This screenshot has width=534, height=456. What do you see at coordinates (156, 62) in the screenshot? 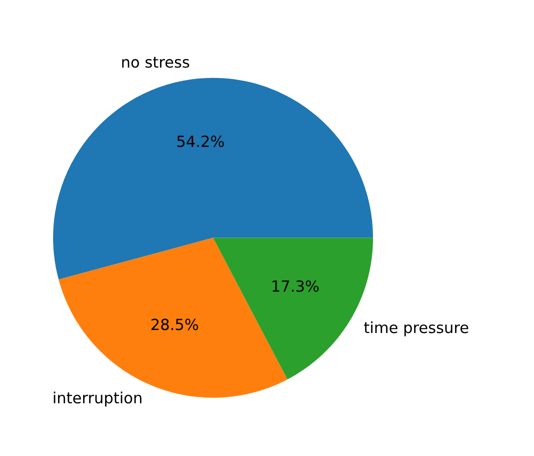
I see `slice-label: no stress` at bounding box center [156, 62].